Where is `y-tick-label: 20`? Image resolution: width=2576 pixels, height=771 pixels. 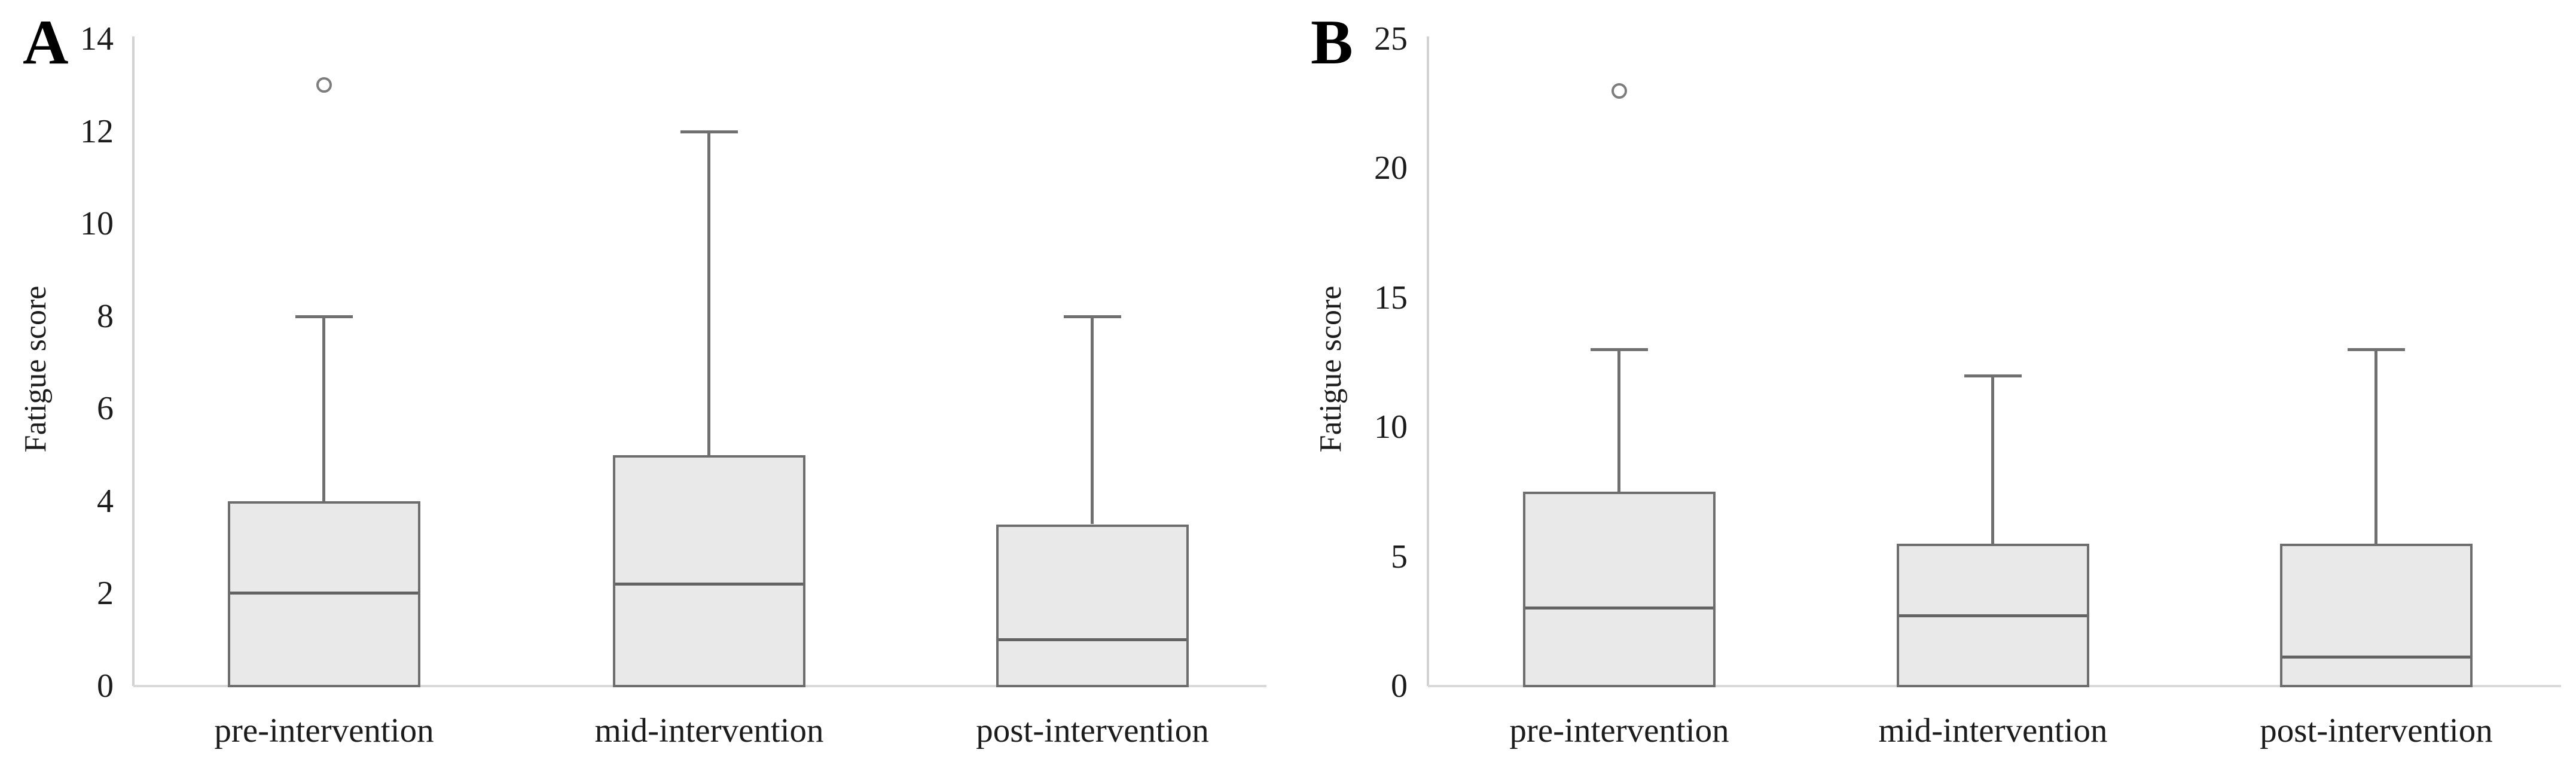
y-tick-label: 20 is located at coordinates (1391, 168).